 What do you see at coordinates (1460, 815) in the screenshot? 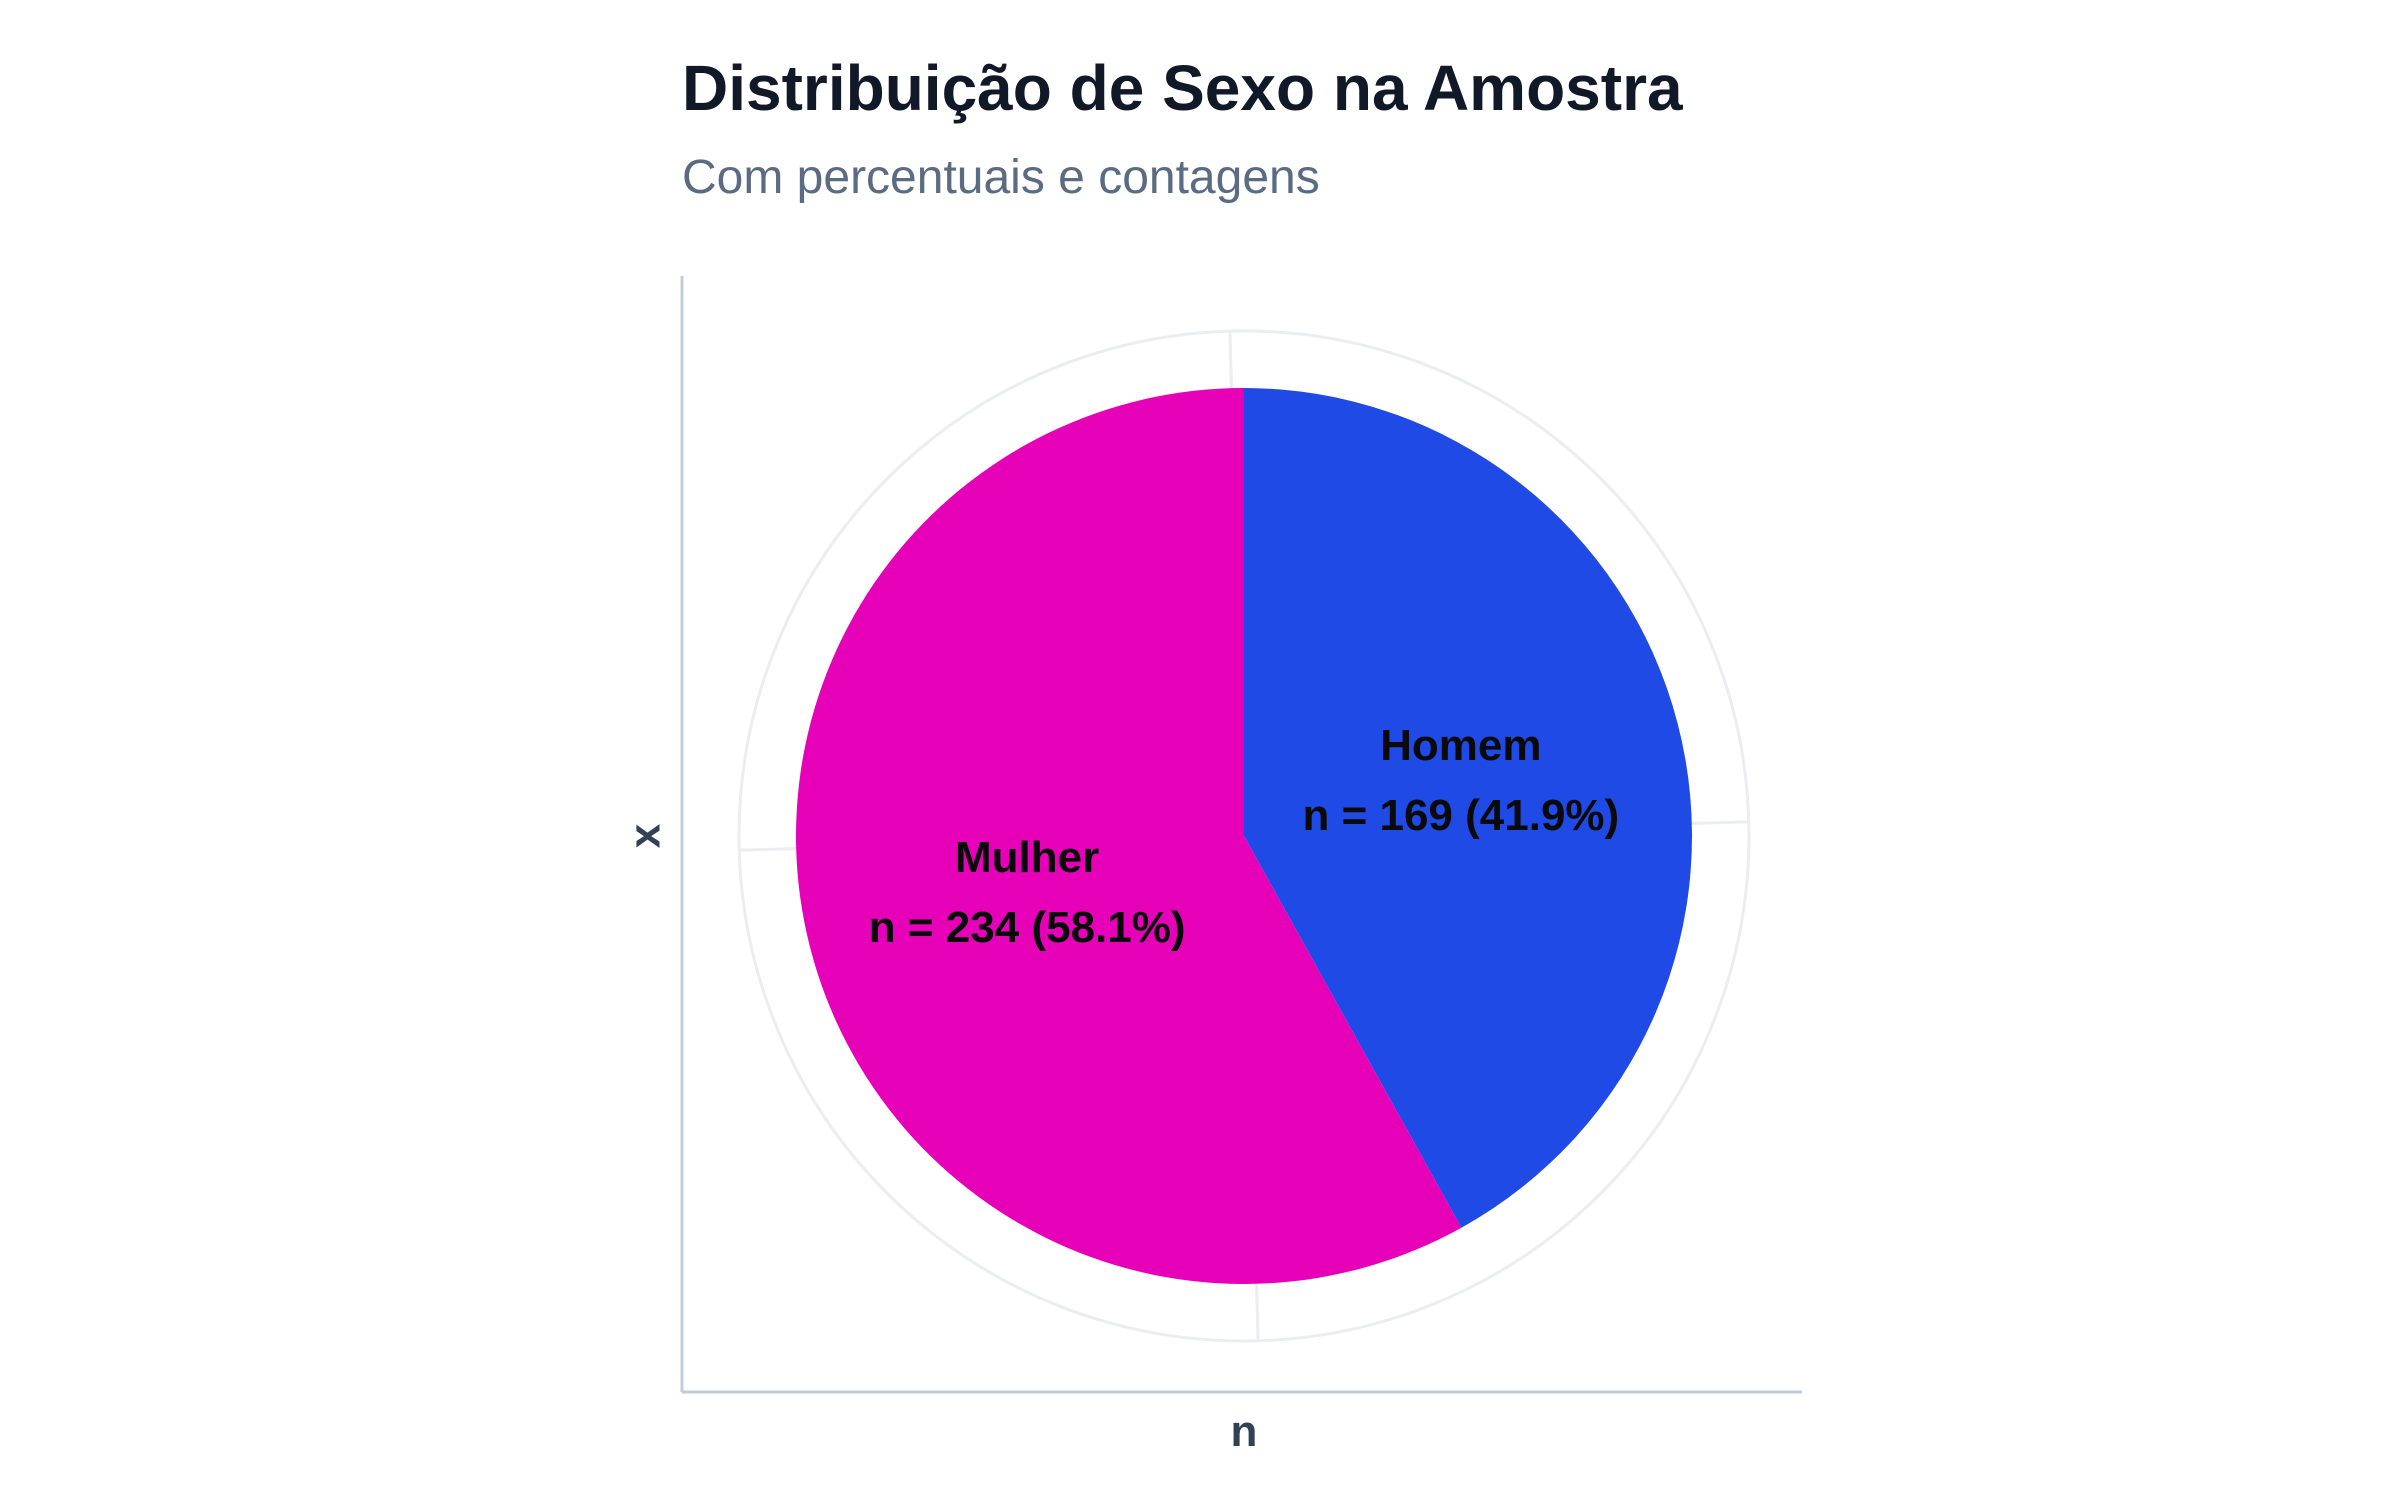
I see `slice-label-value-homem: n = 169 (41.9%)` at bounding box center [1460, 815].